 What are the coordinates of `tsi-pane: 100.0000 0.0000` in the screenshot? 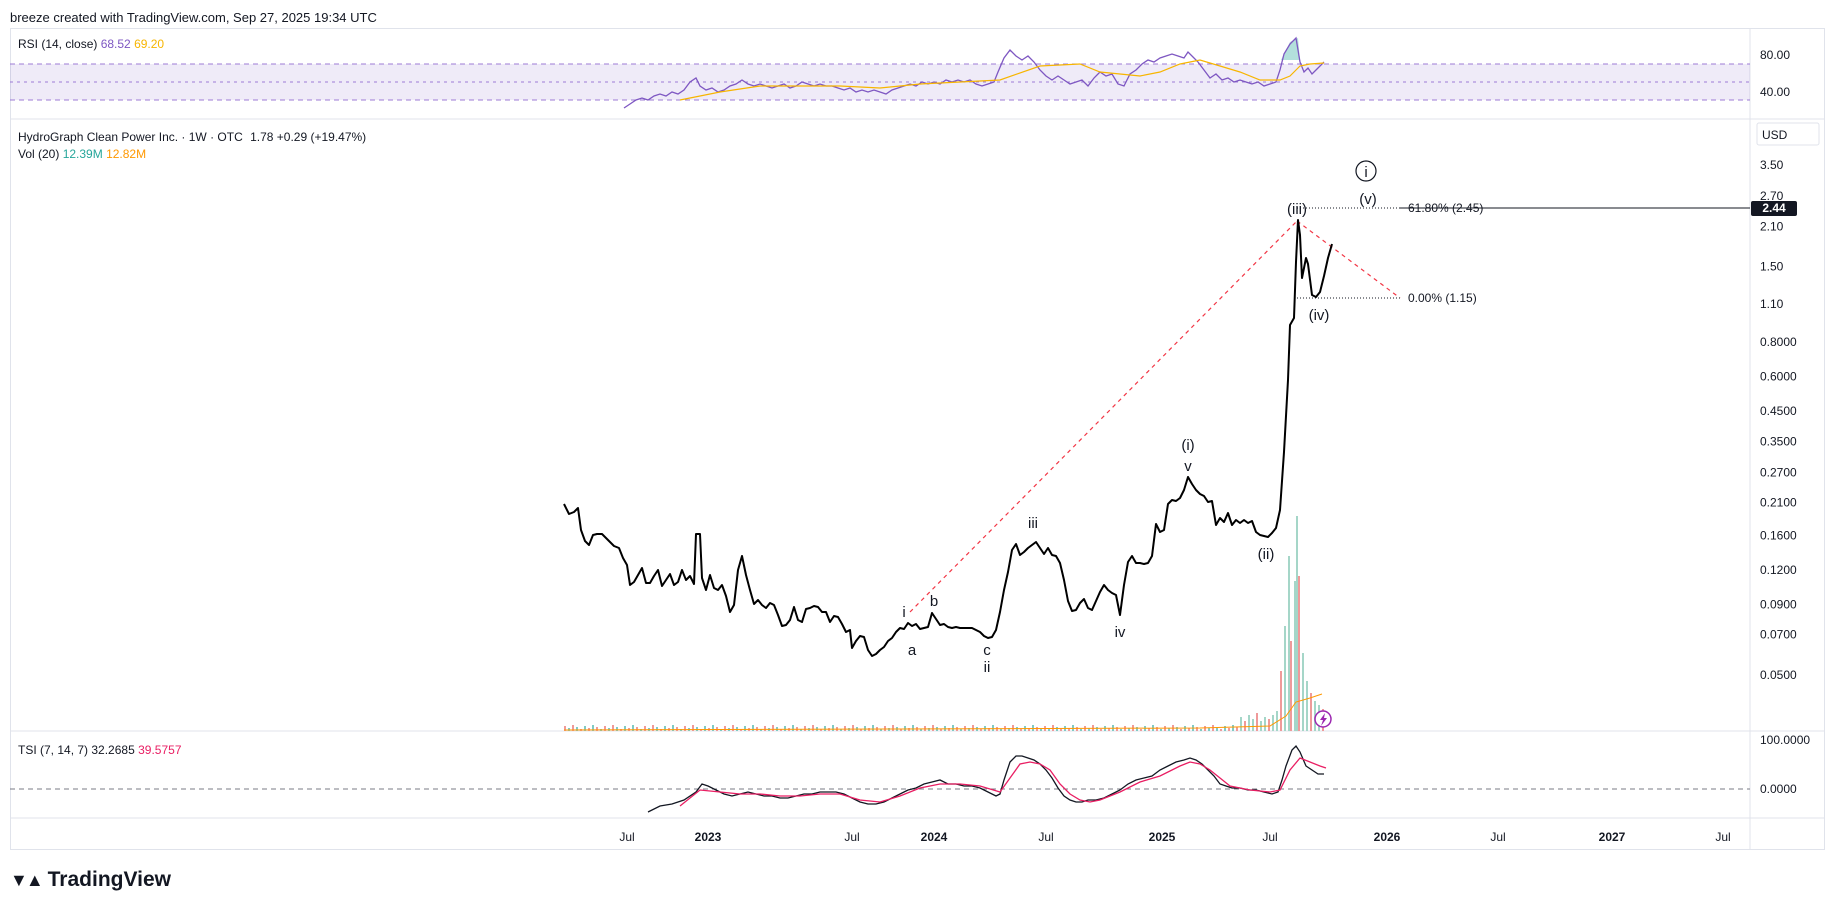 It's located at (910, 773).